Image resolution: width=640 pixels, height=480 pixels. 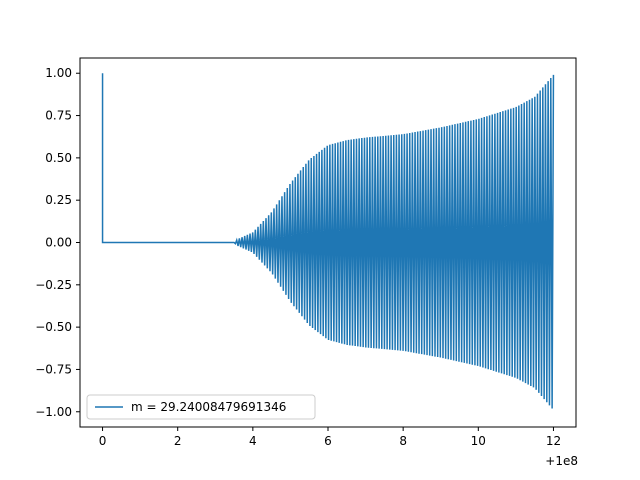 What do you see at coordinates (58, 158) in the screenshot?
I see `y-tick-label: 0.50` at bounding box center [58, 158].